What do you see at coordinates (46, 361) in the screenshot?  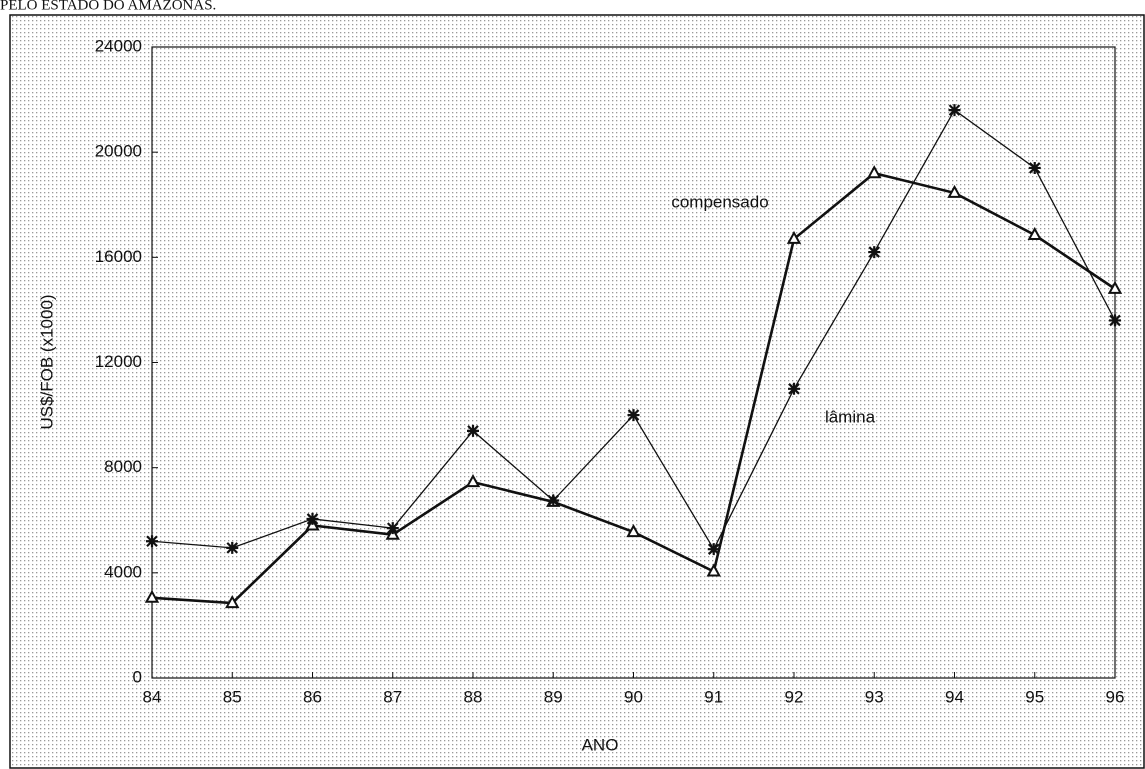 I see `y-axis-label: US$/FOB (x1000)` at bounding box center [46, 361].